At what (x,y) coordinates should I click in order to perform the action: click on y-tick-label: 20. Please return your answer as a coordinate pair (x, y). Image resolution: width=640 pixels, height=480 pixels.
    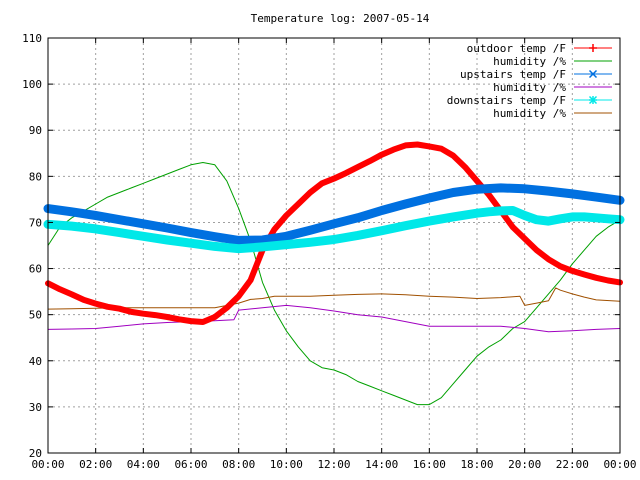
    Looking at the image, I should click on (35, 453).